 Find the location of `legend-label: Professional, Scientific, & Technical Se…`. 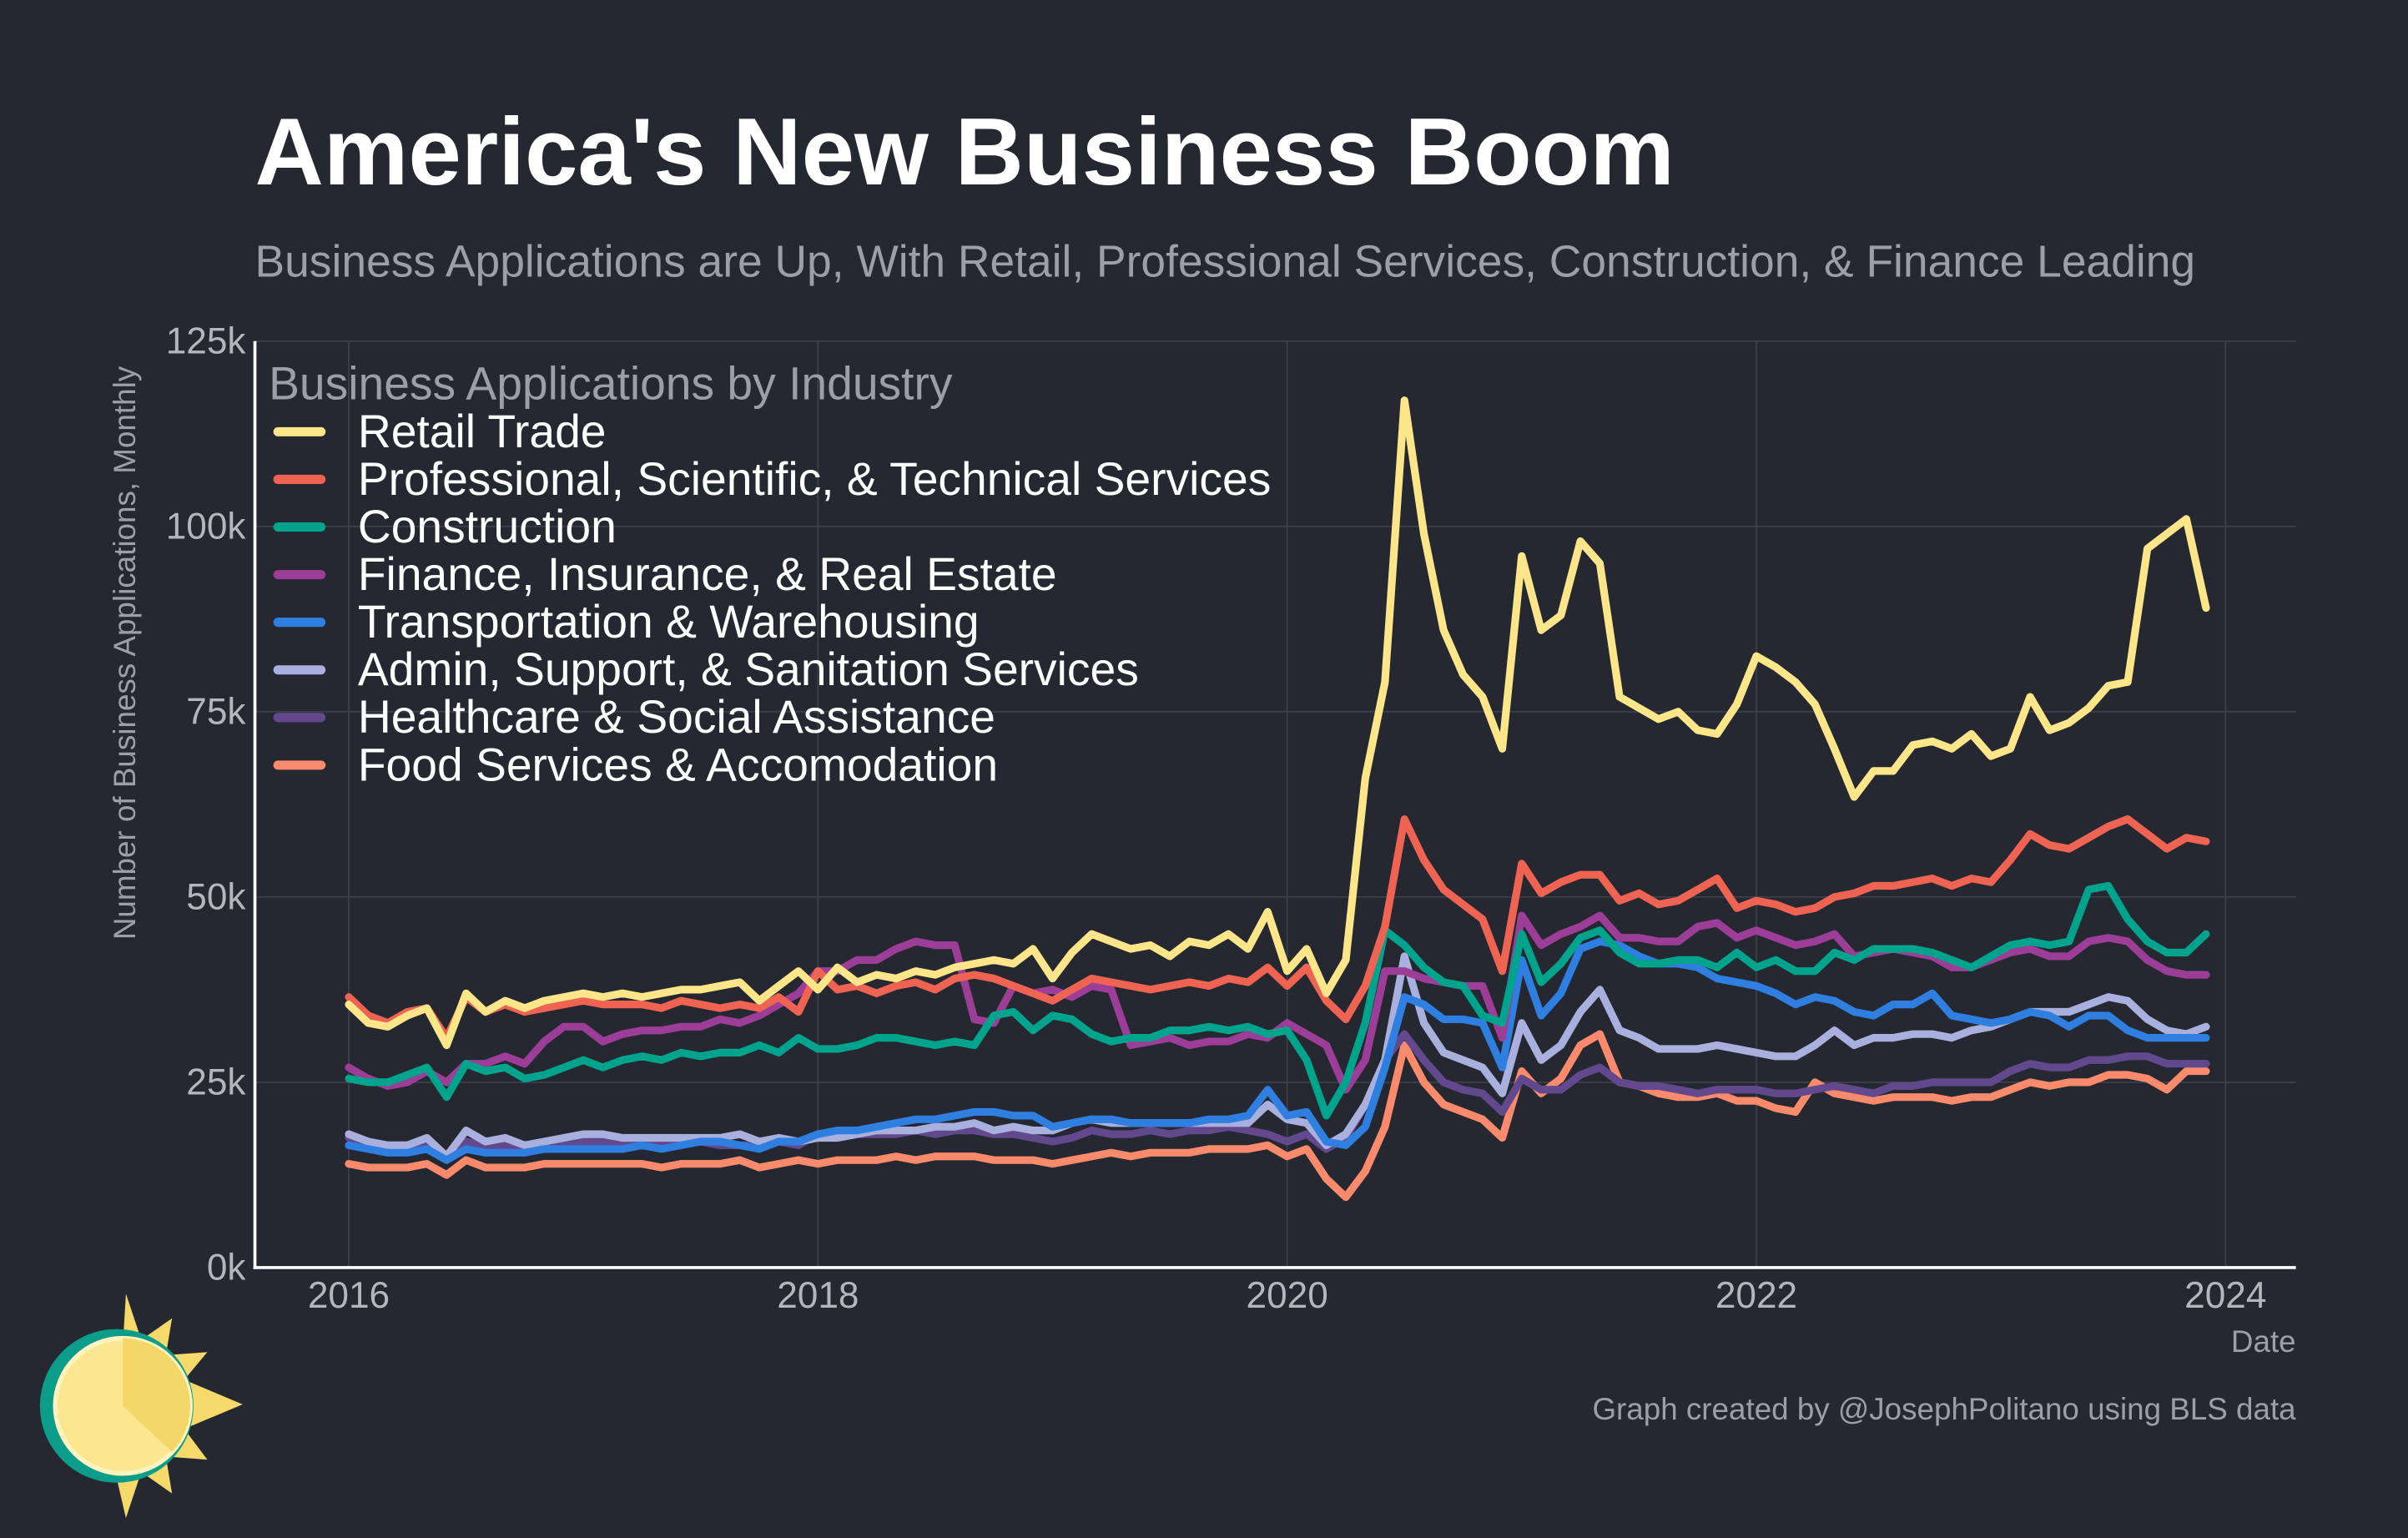

legend-label: Professional, Scientific, & Technical Se… is located at coordinates (814, 479).